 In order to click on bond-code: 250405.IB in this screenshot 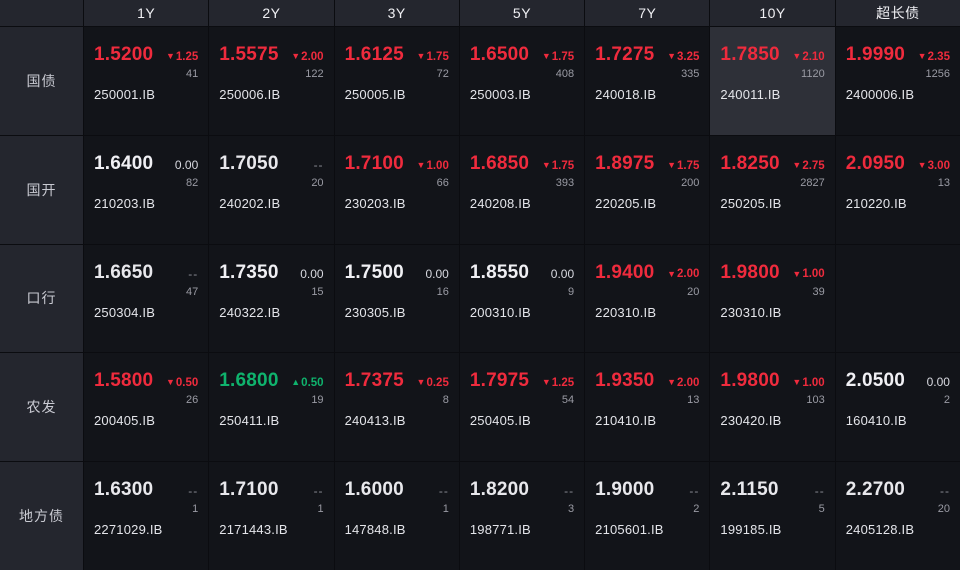, I will do `click(500, 421)`.